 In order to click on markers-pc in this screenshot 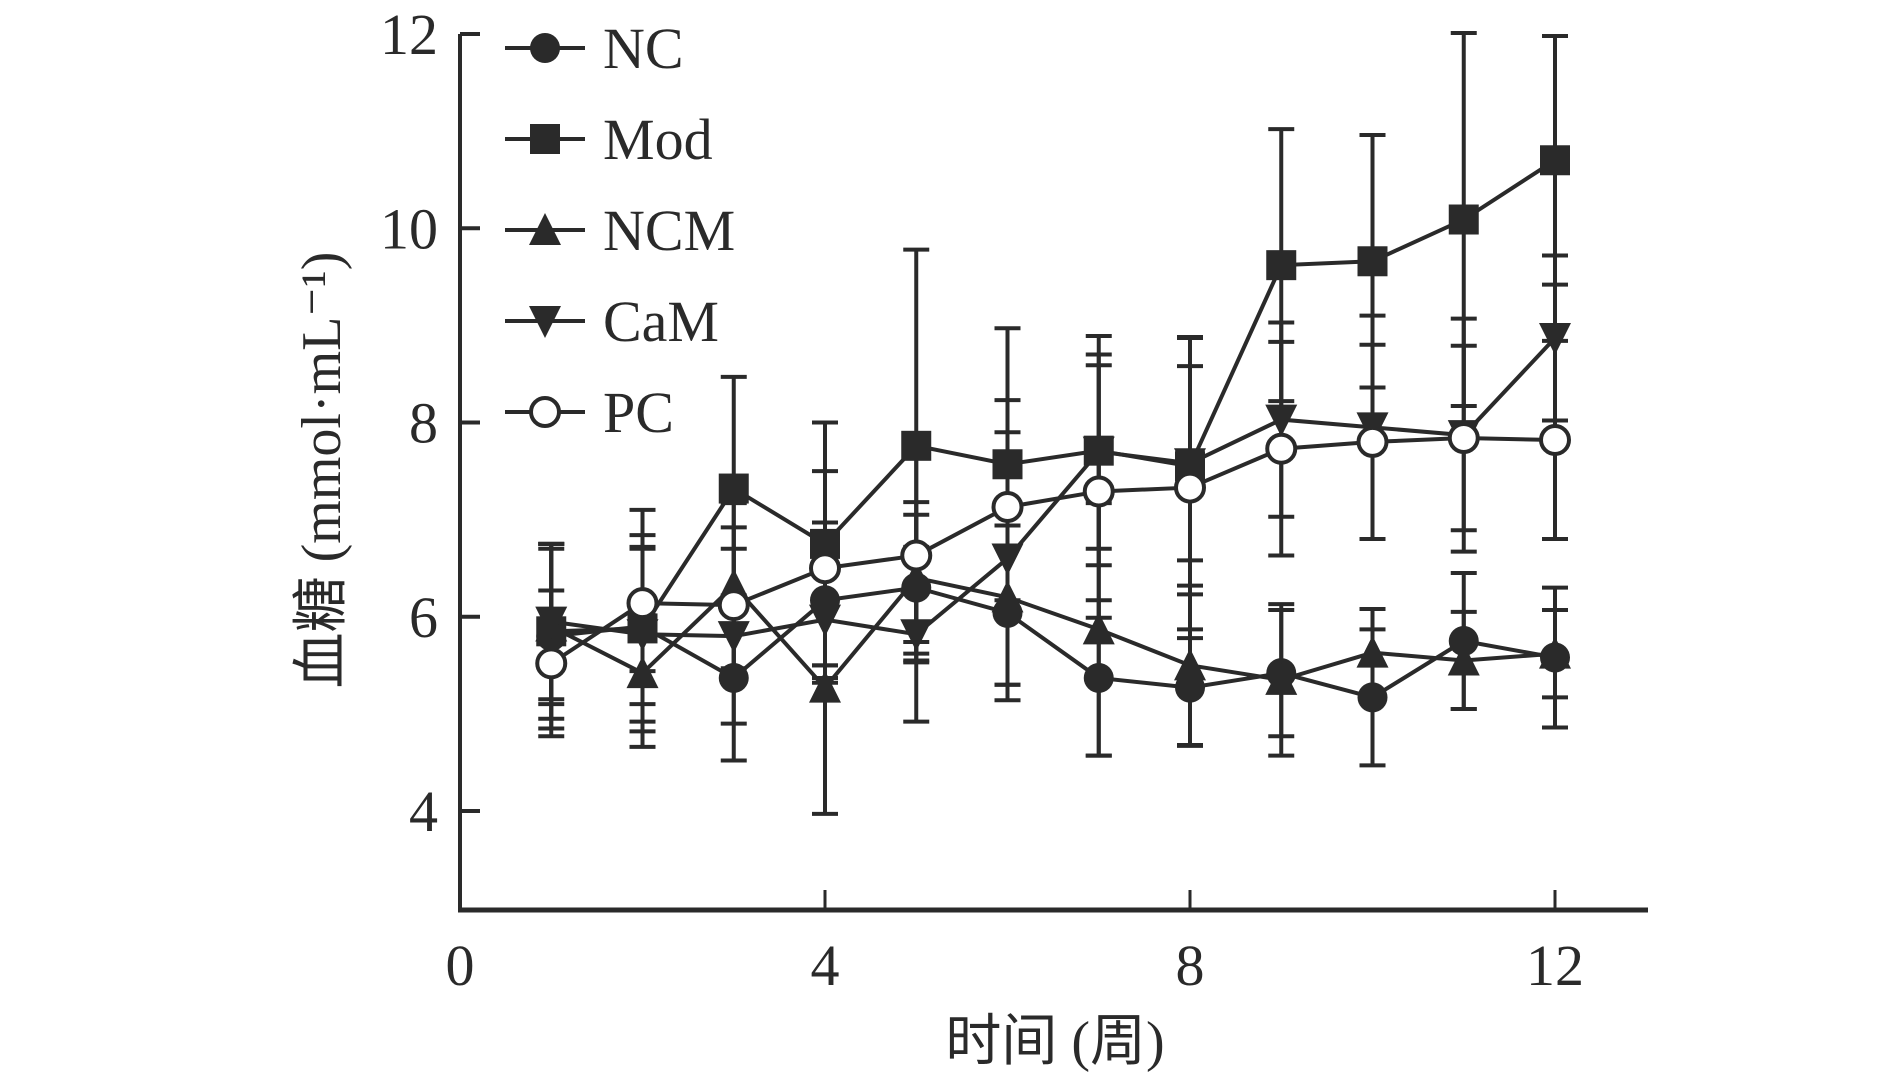, I will do `click(1053, 551)`.